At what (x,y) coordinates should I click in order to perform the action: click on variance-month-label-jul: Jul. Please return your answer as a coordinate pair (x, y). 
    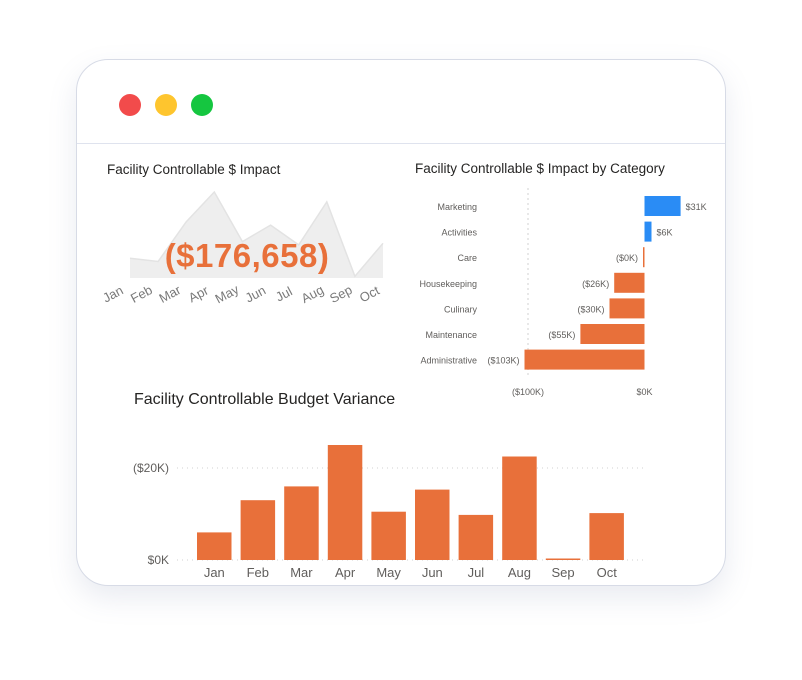
    Looking at the image, I should click on (476, 572).